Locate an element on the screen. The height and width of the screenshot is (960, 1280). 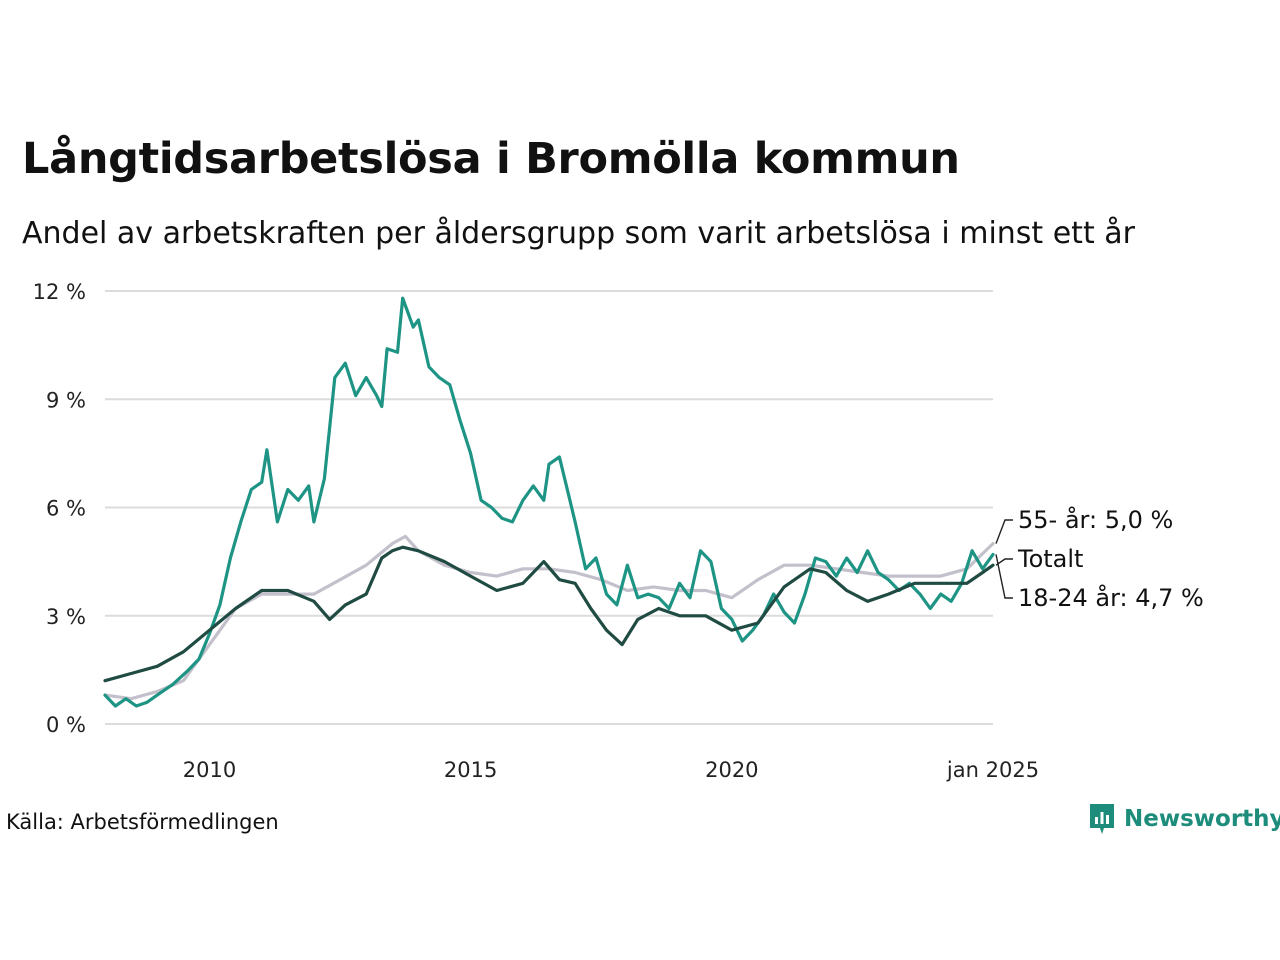
brand-name: Newsworthy is located at coordinates (1202, 819).